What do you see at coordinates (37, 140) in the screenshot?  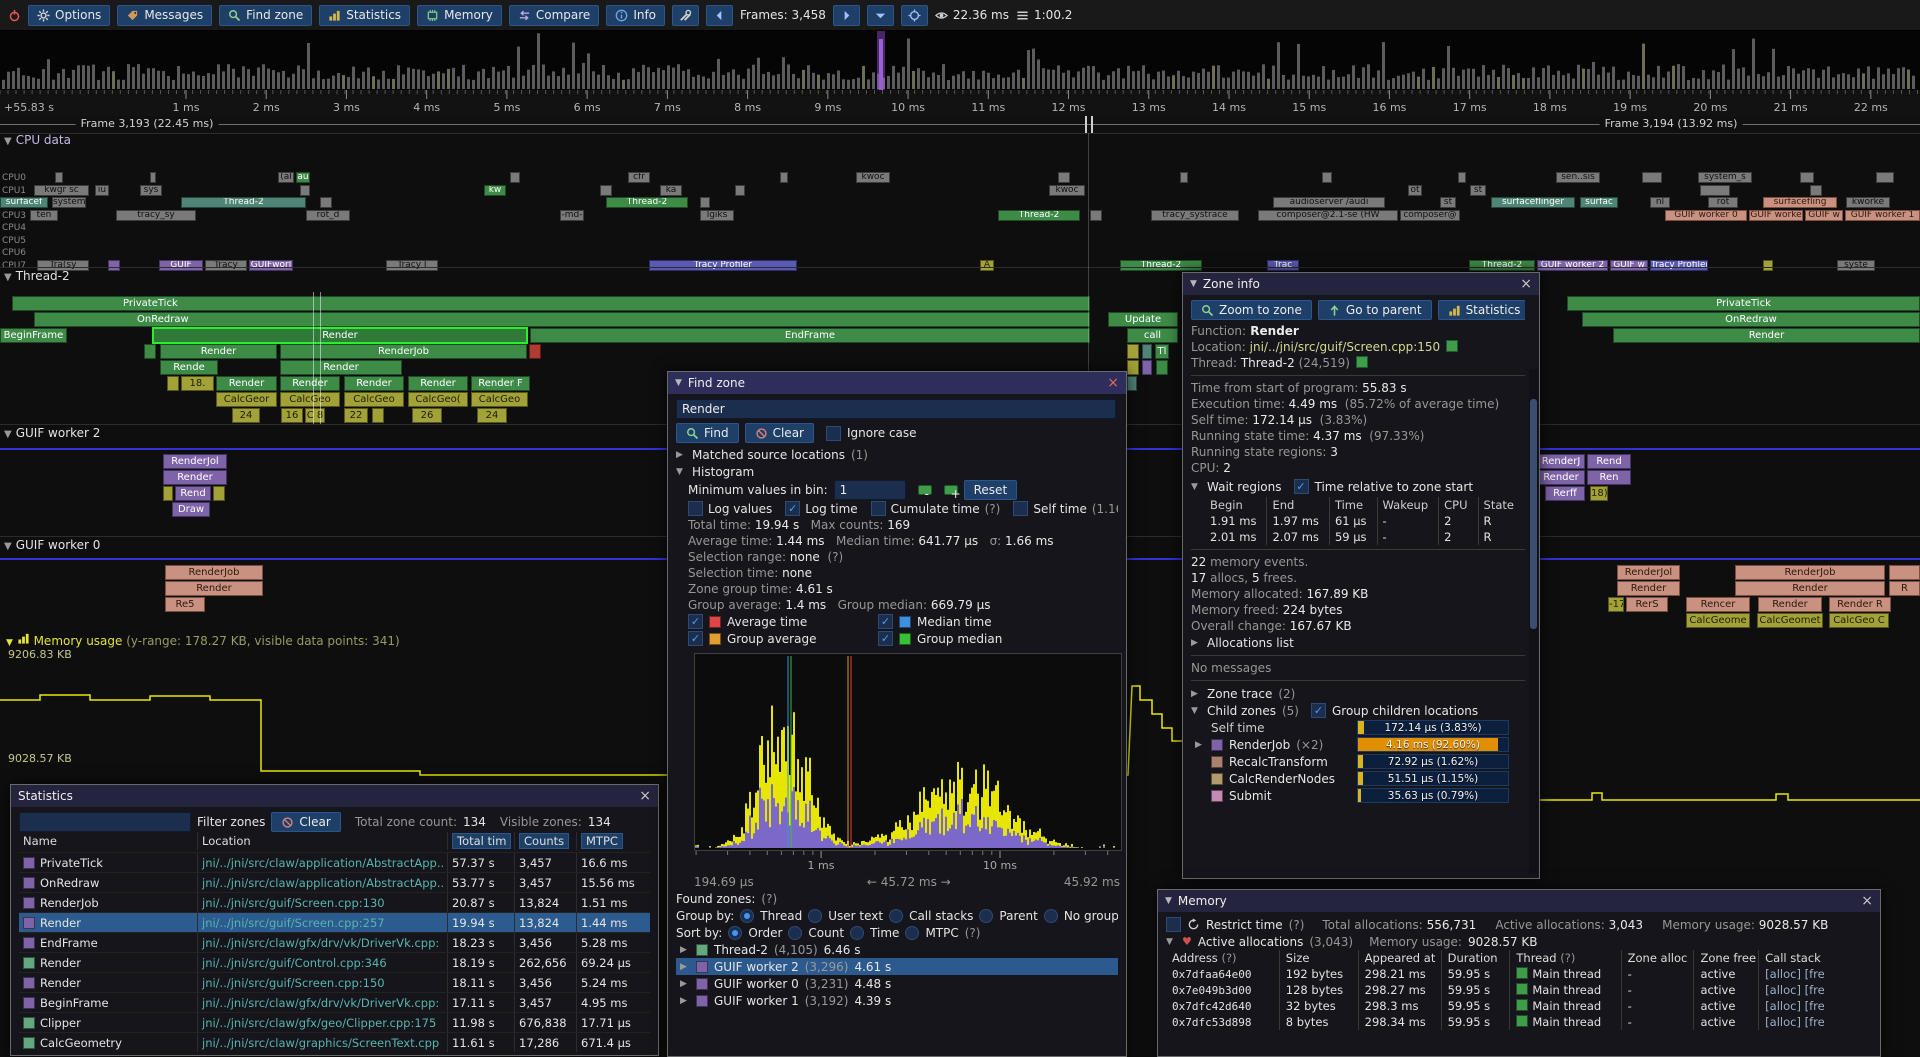 I see `cpu-data-header: ▼ CPU data` at bounding box center [37, 140].